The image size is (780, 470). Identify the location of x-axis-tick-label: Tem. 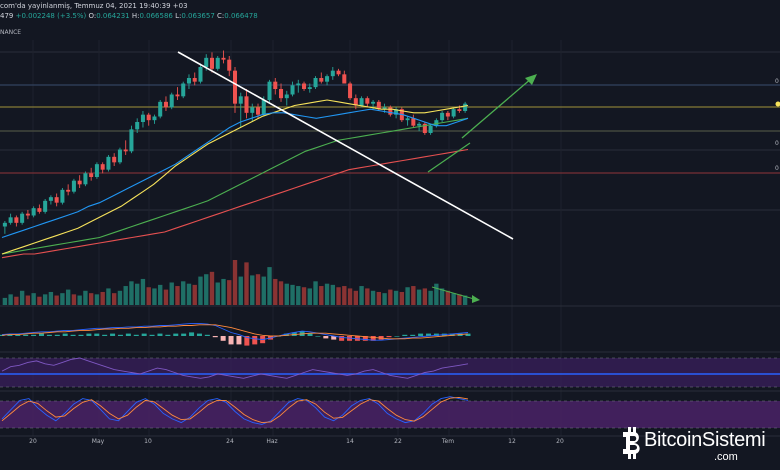
(447, 441).